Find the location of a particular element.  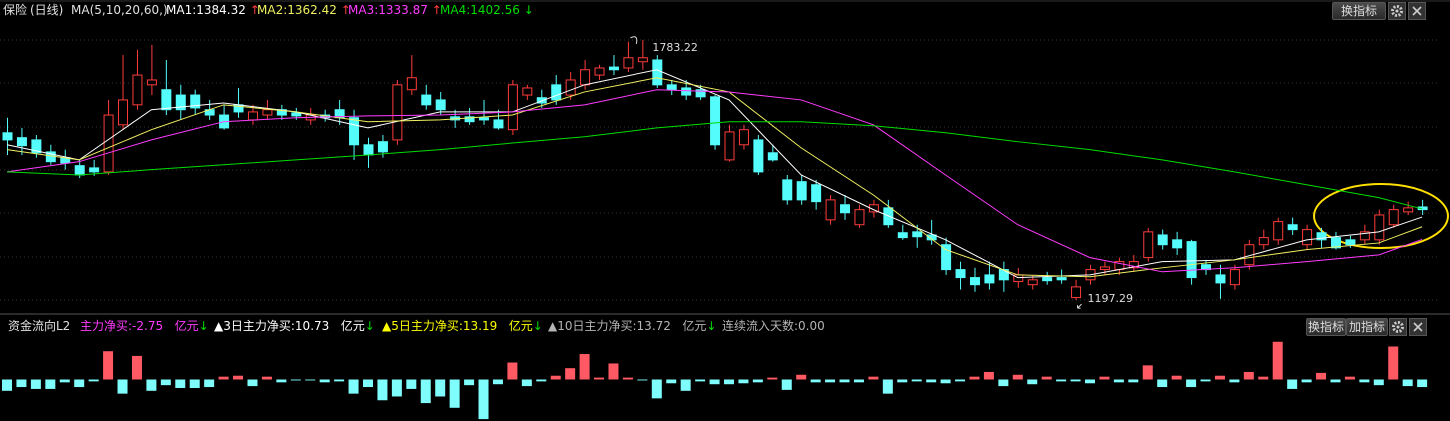

indicator-item: 连续流入天数:0.00 is located at coordinates (773, 326).